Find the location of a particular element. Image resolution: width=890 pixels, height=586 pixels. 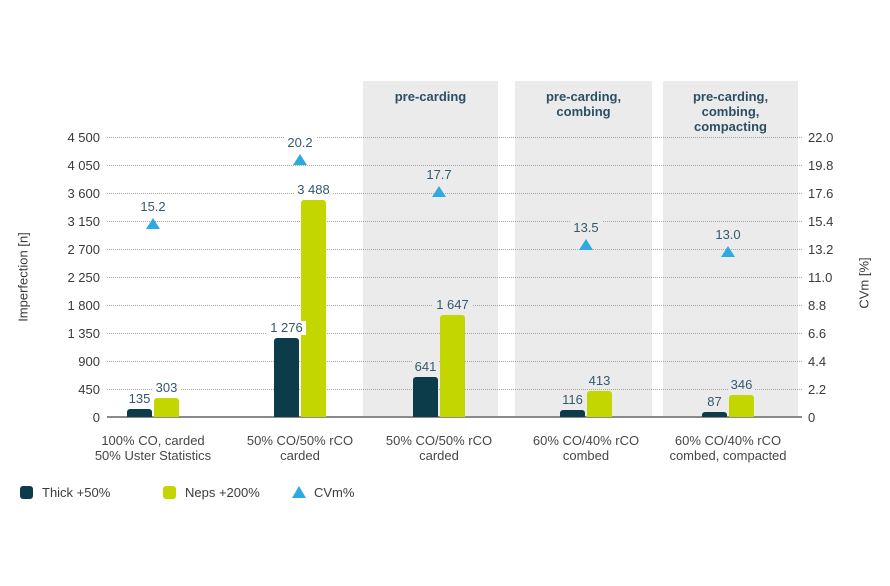

bar-thick-value-text: 116 is located at coordinates (572, 400).